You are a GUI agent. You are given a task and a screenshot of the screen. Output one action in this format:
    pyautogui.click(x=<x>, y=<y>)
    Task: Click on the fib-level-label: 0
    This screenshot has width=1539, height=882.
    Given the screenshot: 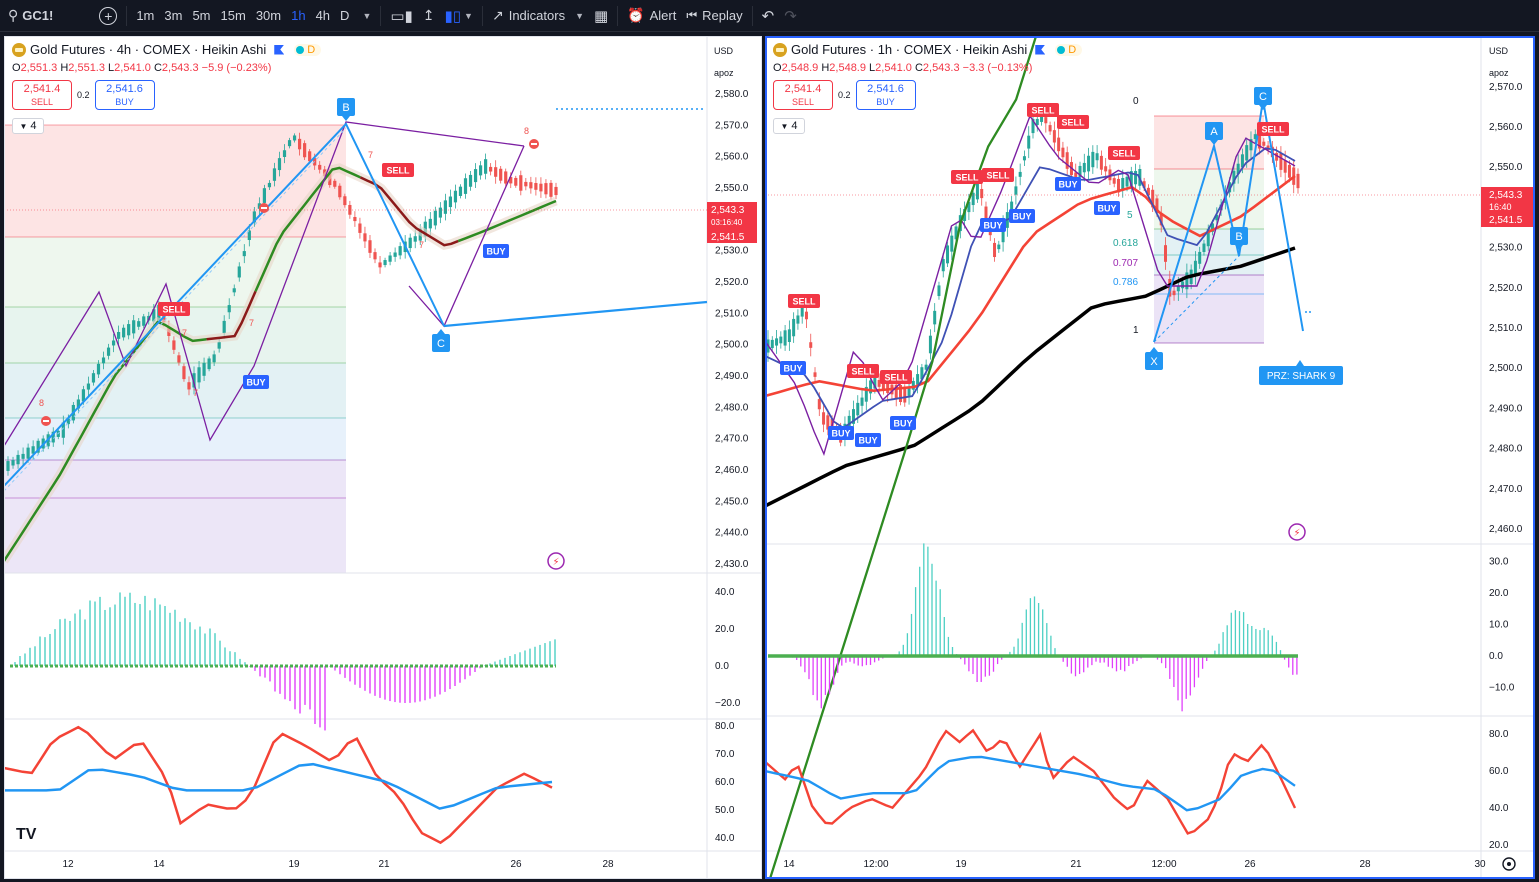 What is the action you would take?
    pyautogui.click(x=1136, y=101)
    